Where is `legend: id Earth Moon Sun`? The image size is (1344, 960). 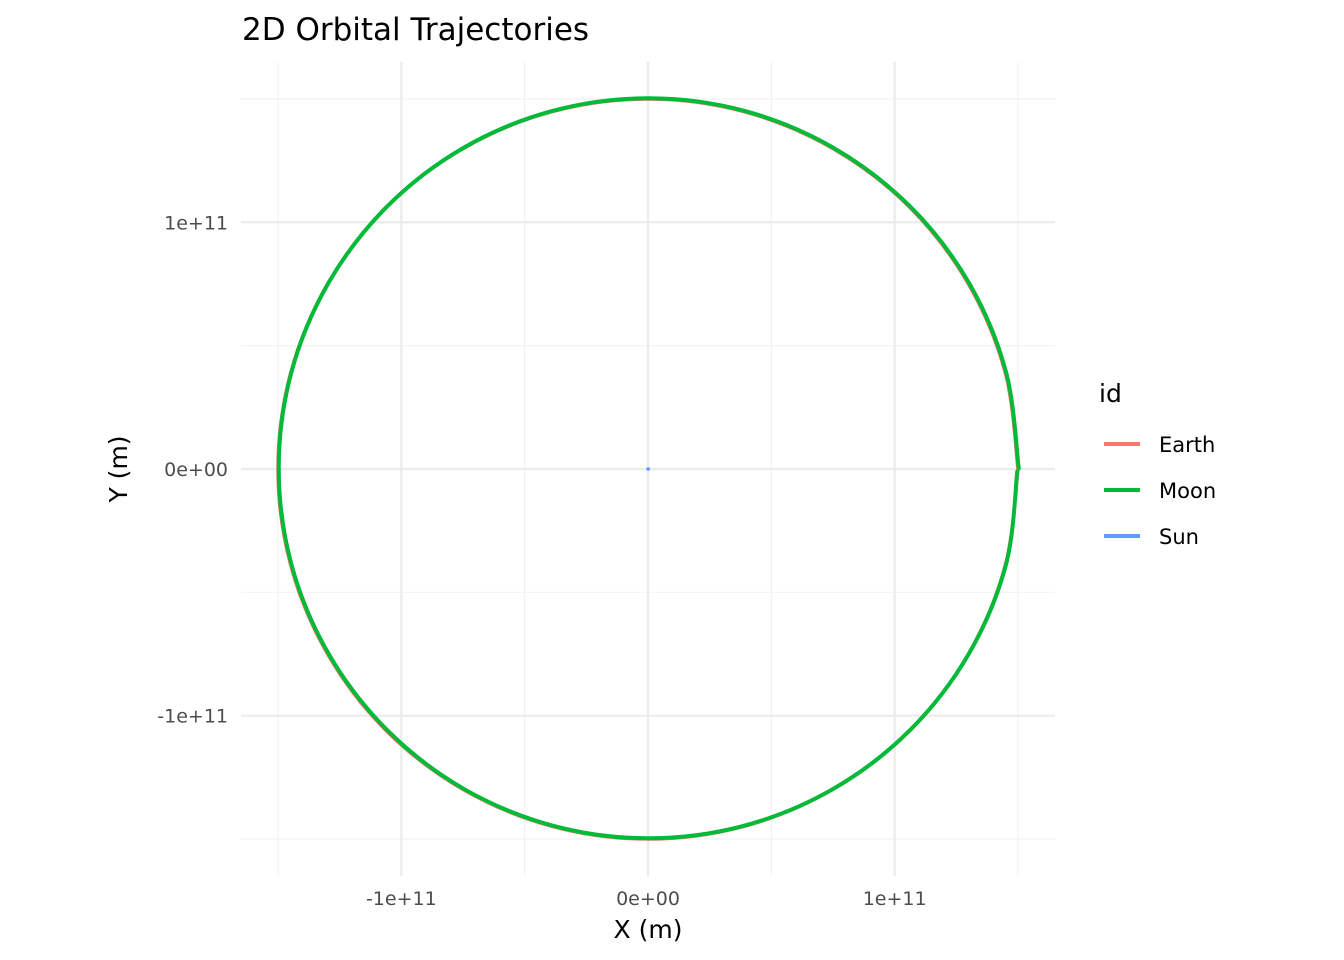 legend: id Earth Moon Sun is located at coordinates (1157, 464).